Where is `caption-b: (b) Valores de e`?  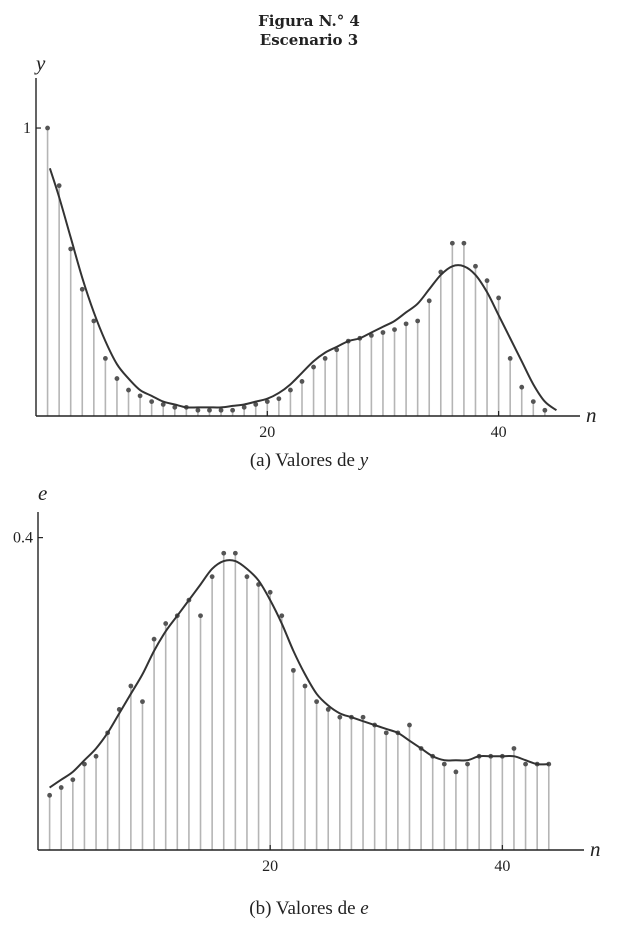 caption-b: (b) Valores de e is located at coordinates (309, 909).